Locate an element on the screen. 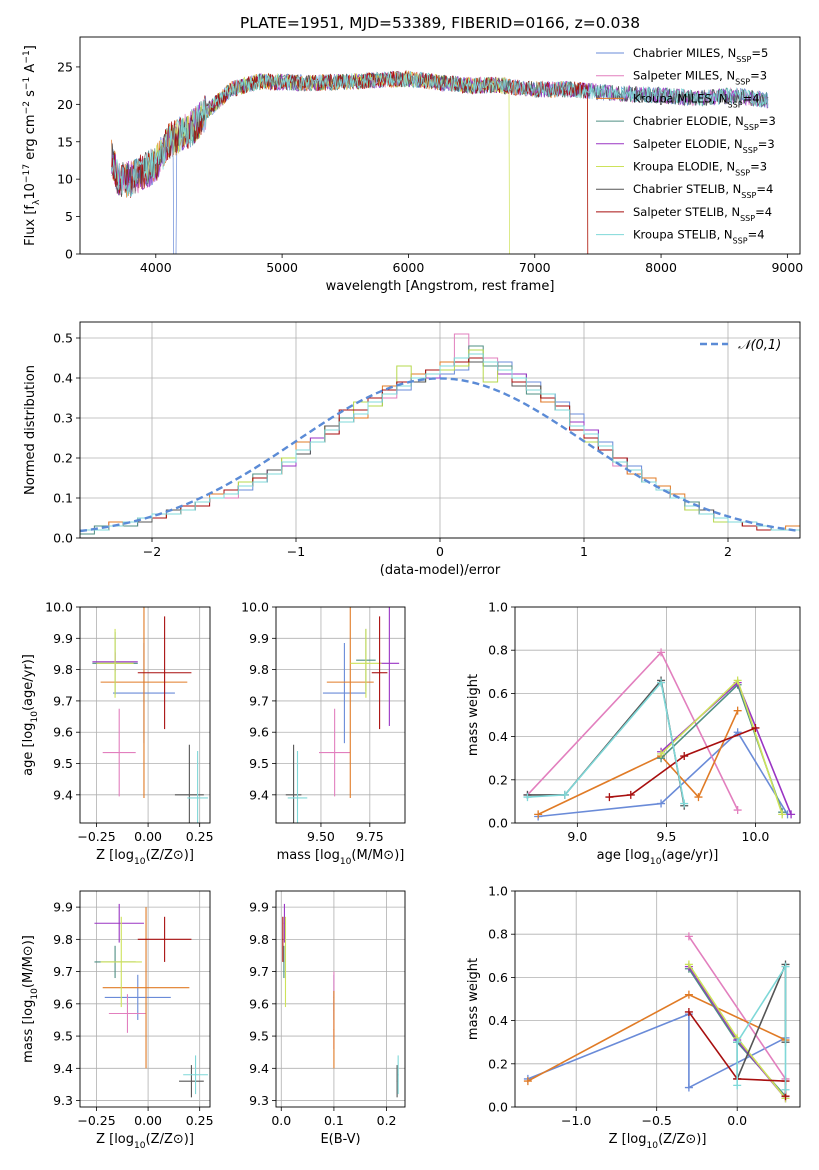  y-tick-label: 0.5 is located at coordinates (63, 338).